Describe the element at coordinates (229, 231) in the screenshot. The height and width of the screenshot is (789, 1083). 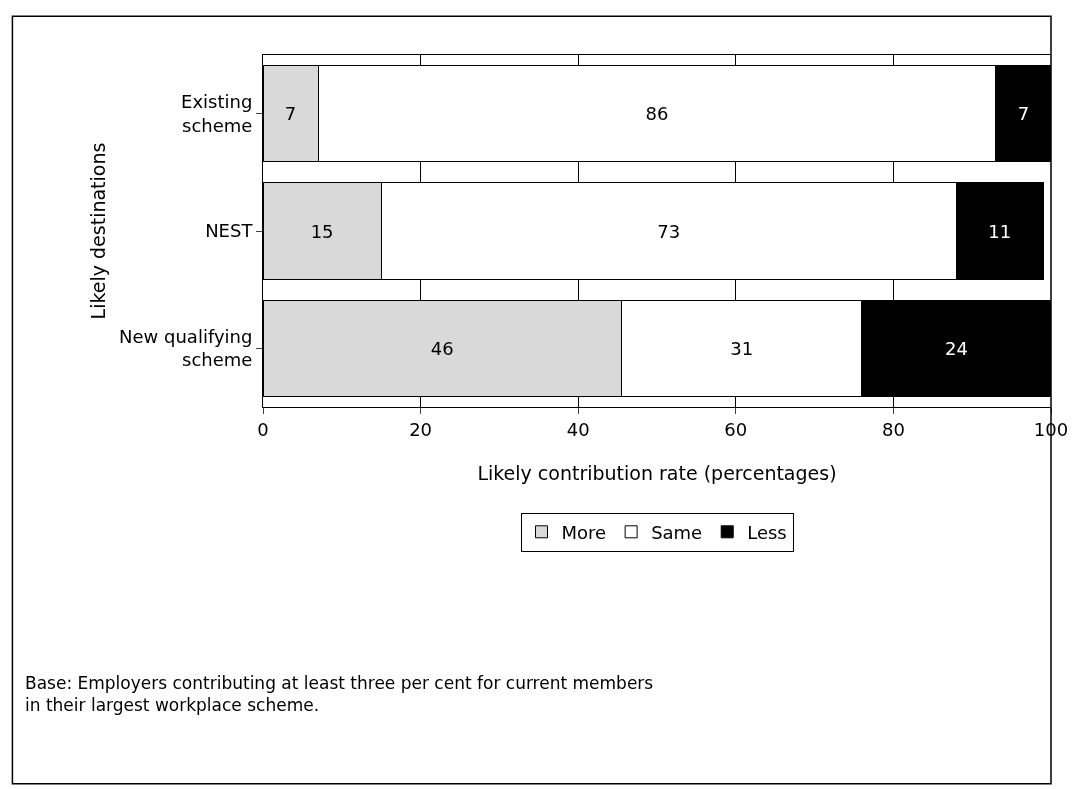
I see `y-tick-label: NEST` at that location.